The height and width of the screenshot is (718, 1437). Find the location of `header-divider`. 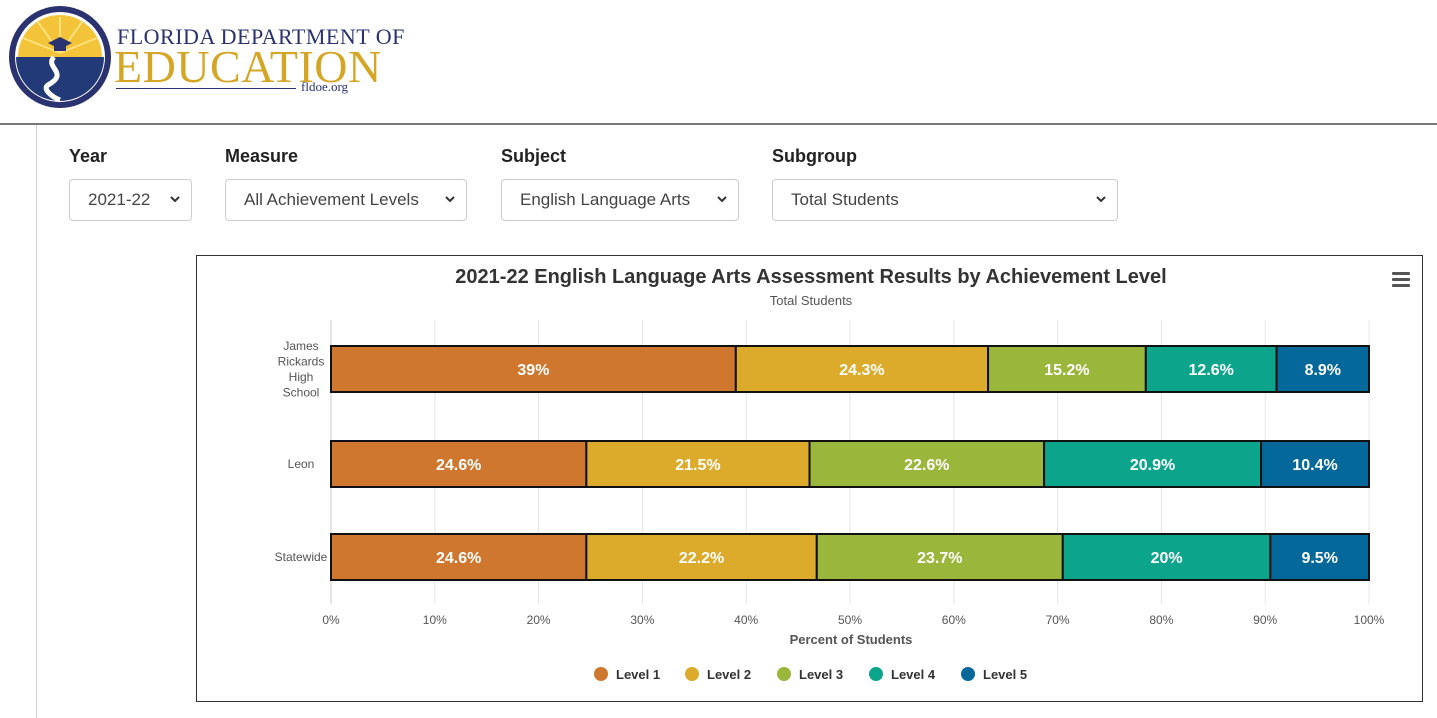

header-divider is located at coordinates (718, 124).